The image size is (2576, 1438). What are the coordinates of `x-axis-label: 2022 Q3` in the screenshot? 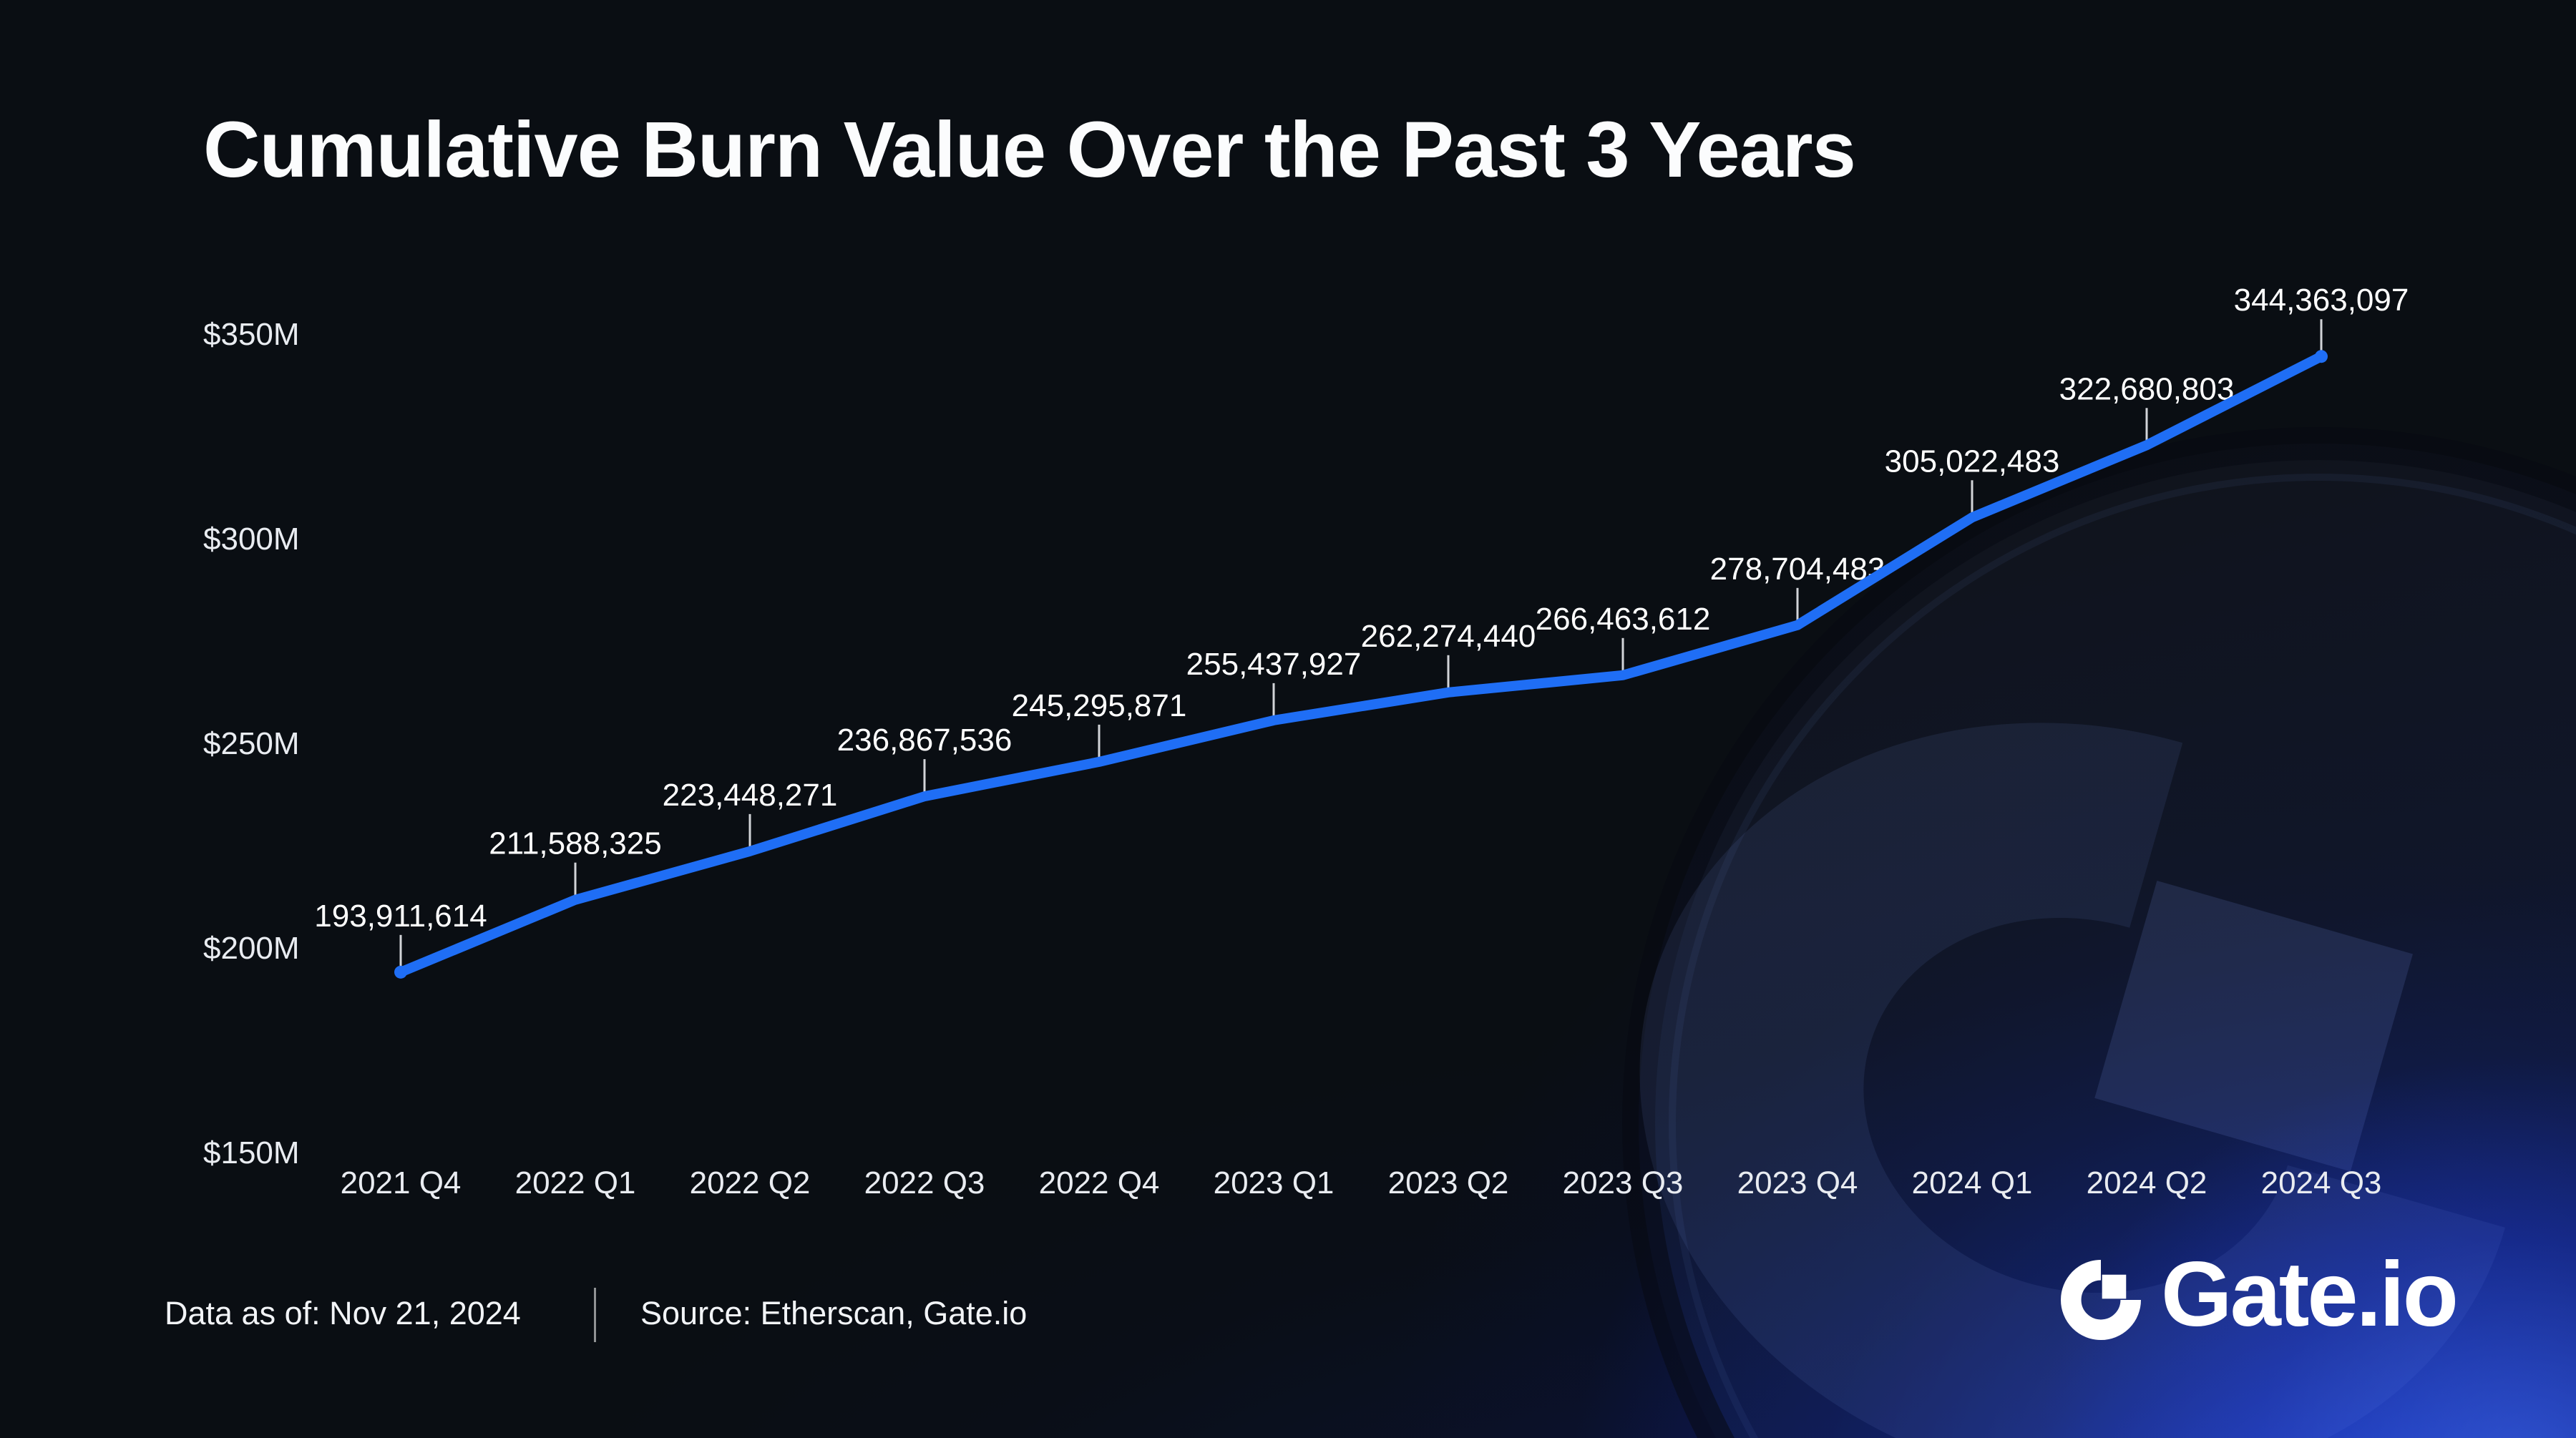 It's located at (924, 1182).